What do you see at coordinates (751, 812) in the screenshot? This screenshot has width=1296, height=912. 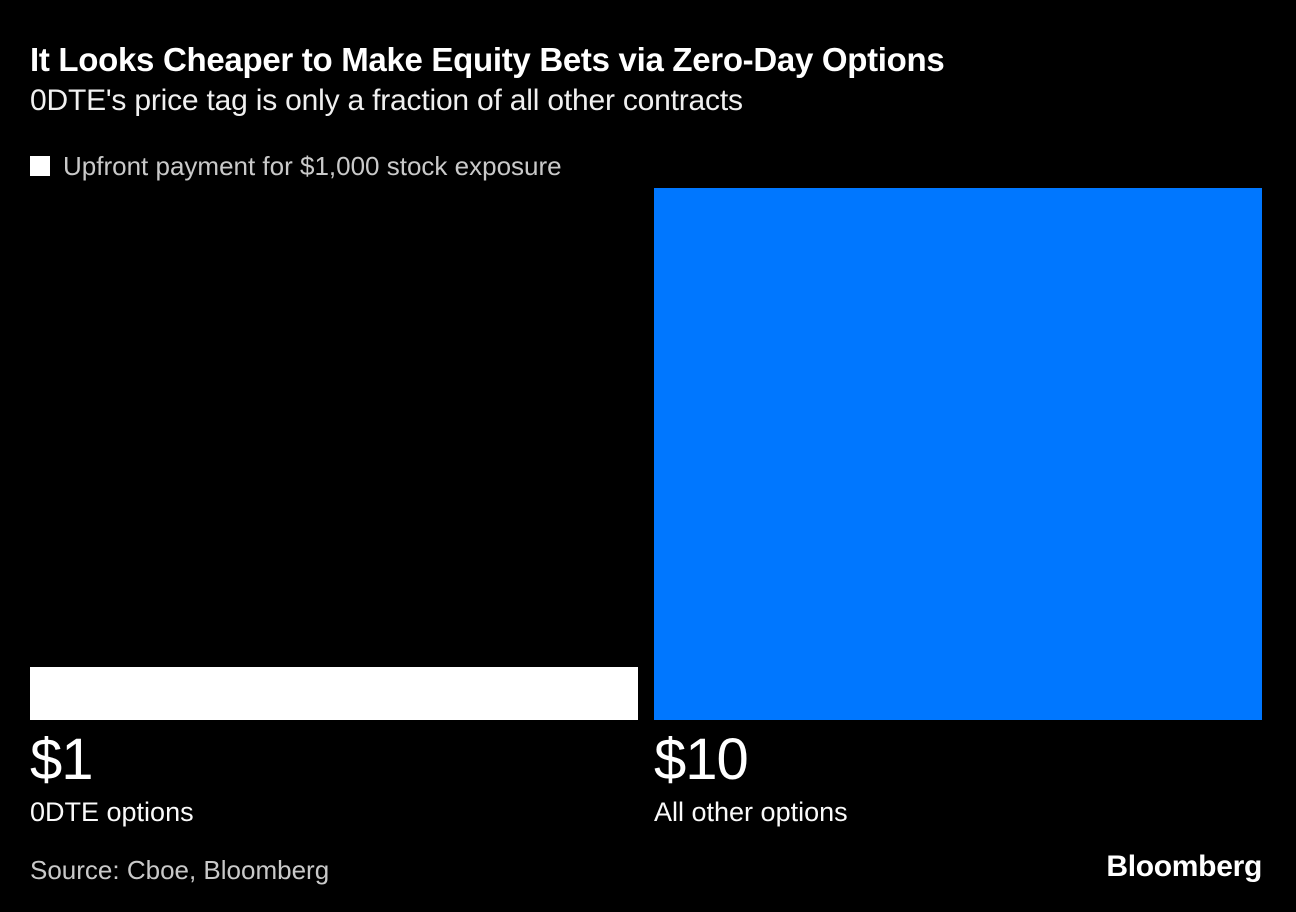 I see `category-label-all-other: All other options` at bounding box center [751, 812].